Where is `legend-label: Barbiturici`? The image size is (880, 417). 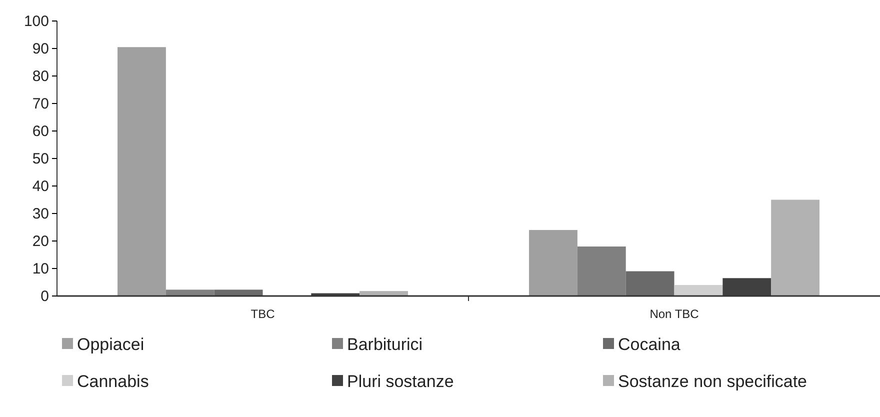 legend-label: Barbiturici is located at coordinates (385, 344).